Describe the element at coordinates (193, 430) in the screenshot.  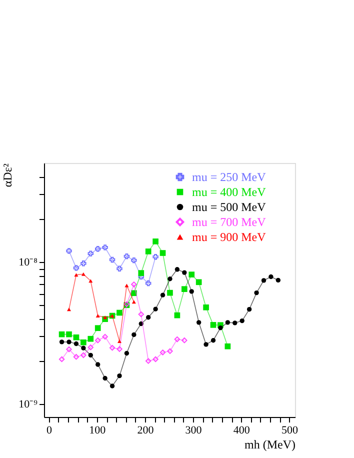
I see `x-tick-label: 300` at that location.